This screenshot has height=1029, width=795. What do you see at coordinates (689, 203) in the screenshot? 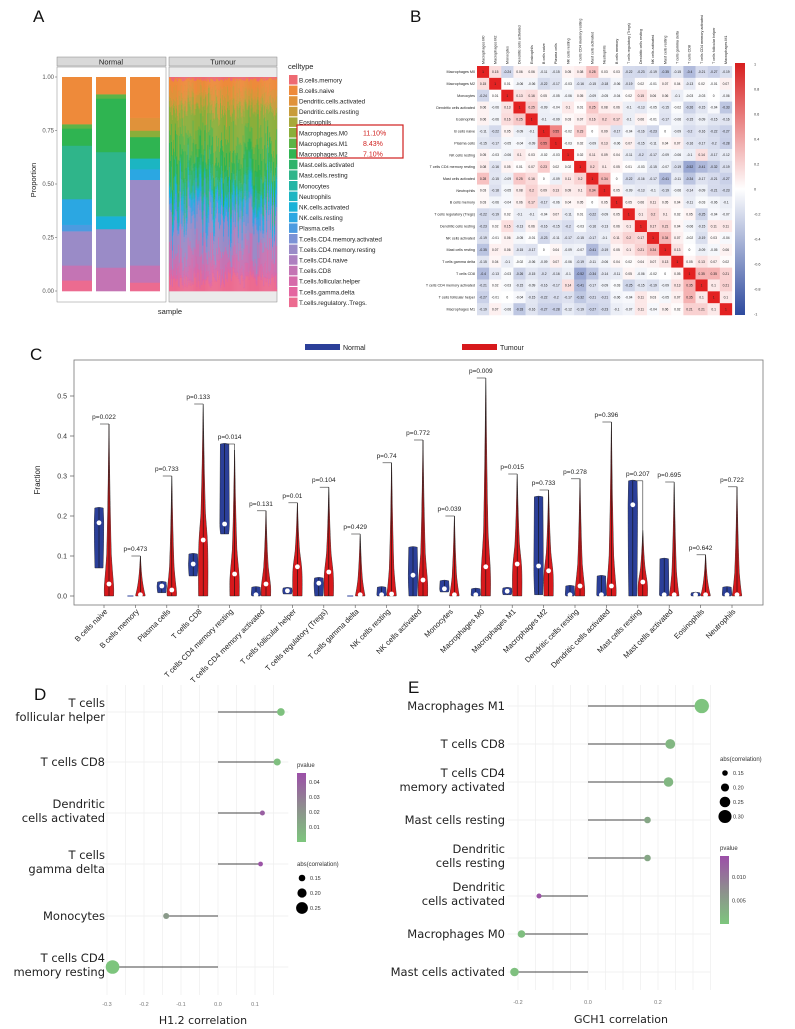
I see `cell-value: -0.11` at bounding box center [689, 203].